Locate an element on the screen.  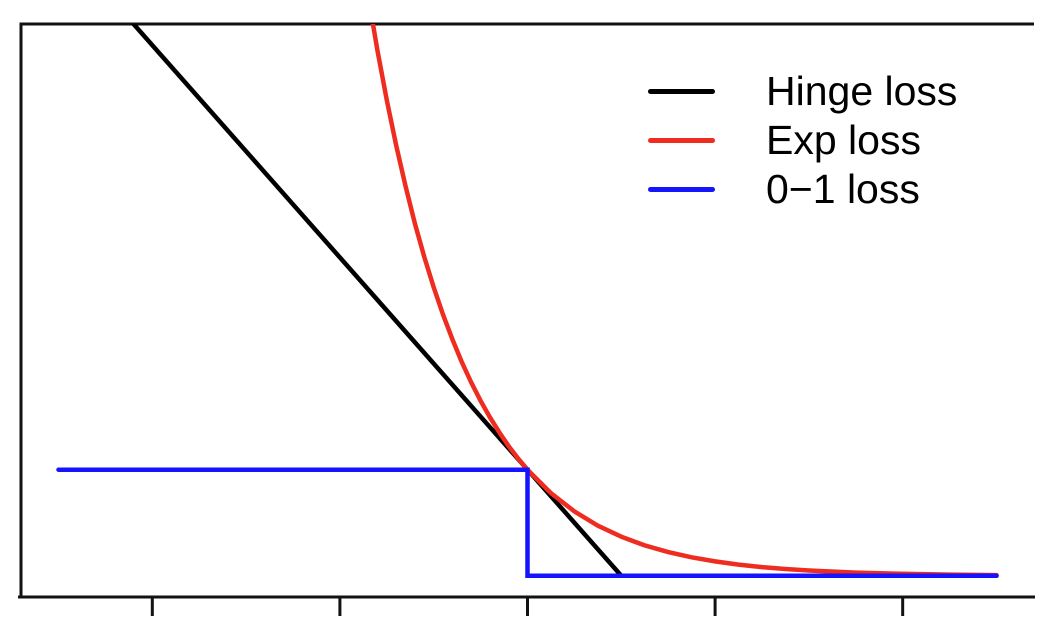
legend-label-hinge-loss: Hinge loss is located at coordinates (862, 91).